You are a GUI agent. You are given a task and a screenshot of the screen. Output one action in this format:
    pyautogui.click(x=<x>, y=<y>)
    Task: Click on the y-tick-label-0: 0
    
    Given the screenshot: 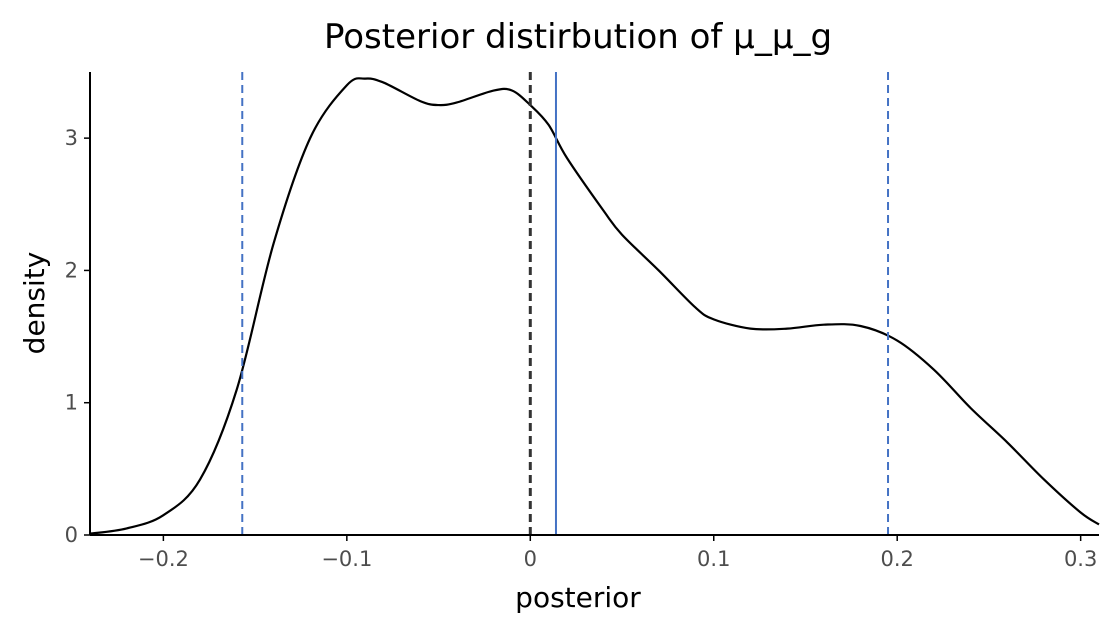 What is the action you would take?
    pyautogui.click(x=71, y=535)
    